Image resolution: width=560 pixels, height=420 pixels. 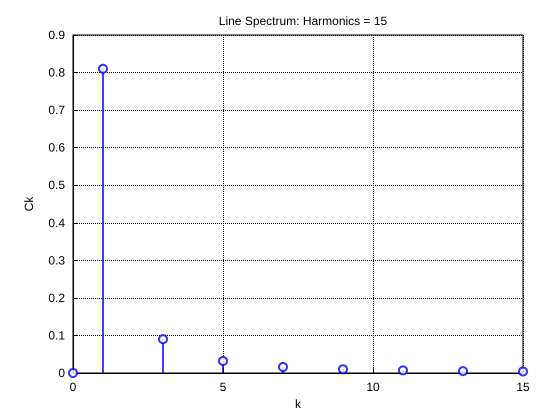 I want to click on y-tick-label: 0.1, so click(x=57, y=335).